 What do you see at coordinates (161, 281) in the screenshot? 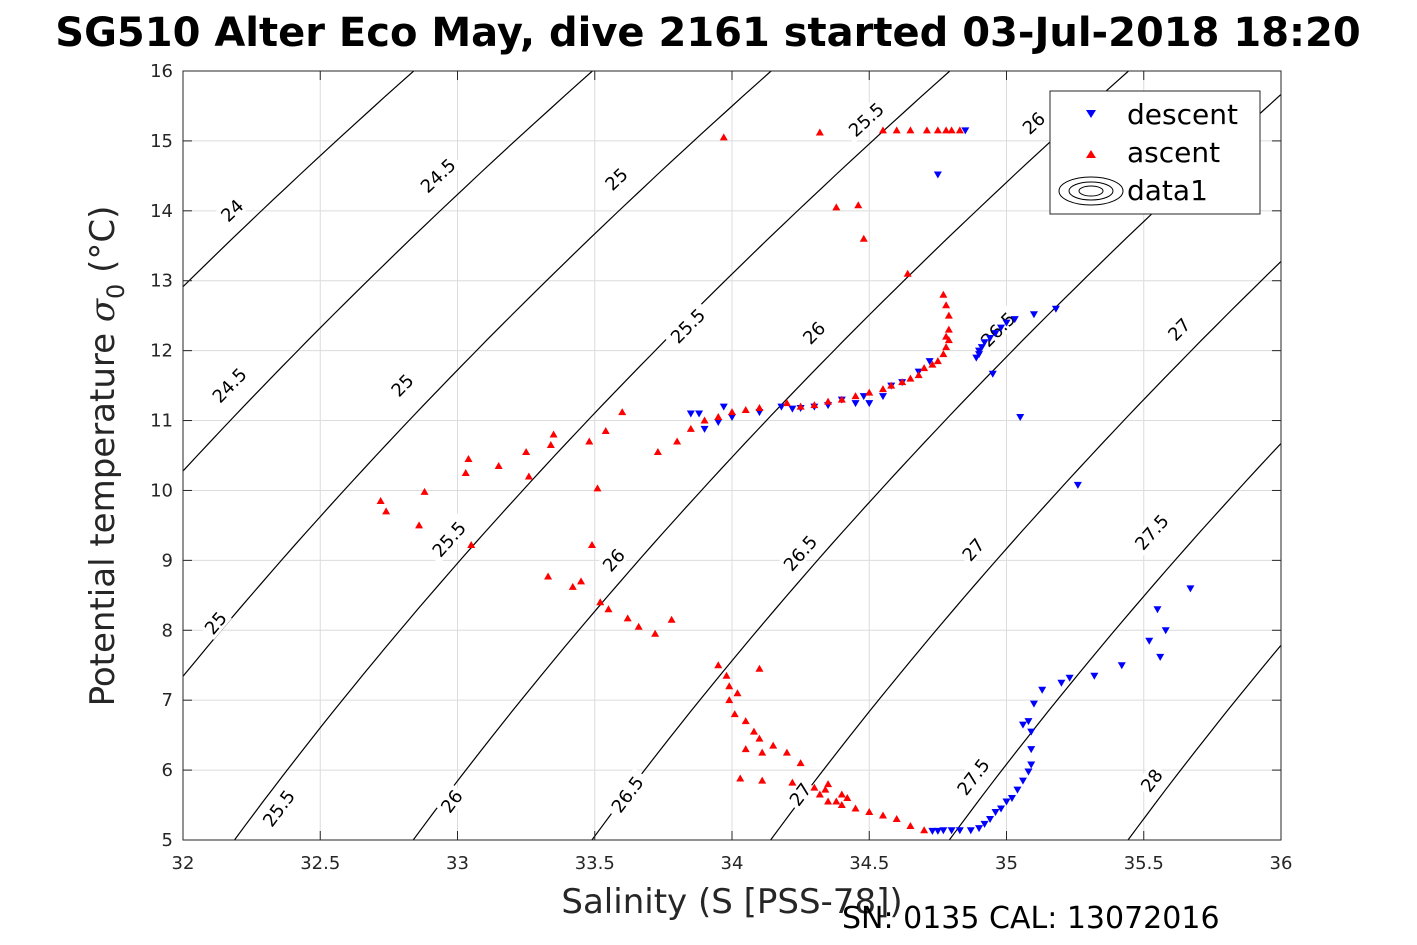
I see `y-tick-label: 13` at bounding box center [161, 281].